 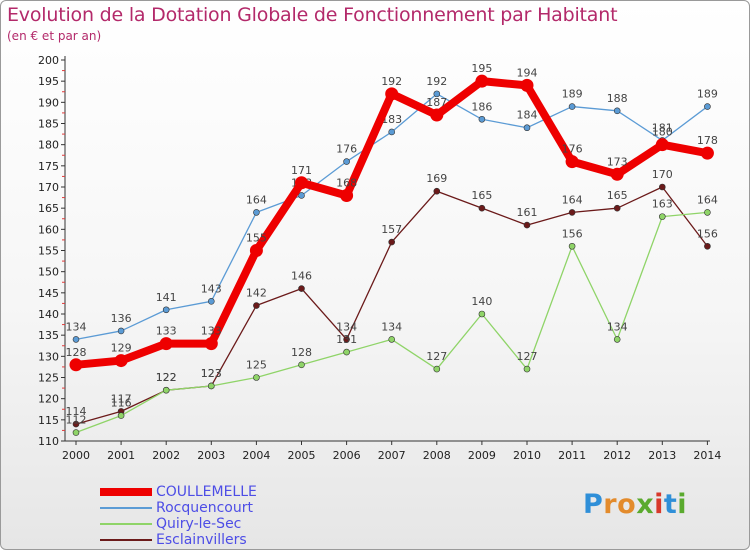 I want to click on data-label: 114, so click(x=76, y=411).